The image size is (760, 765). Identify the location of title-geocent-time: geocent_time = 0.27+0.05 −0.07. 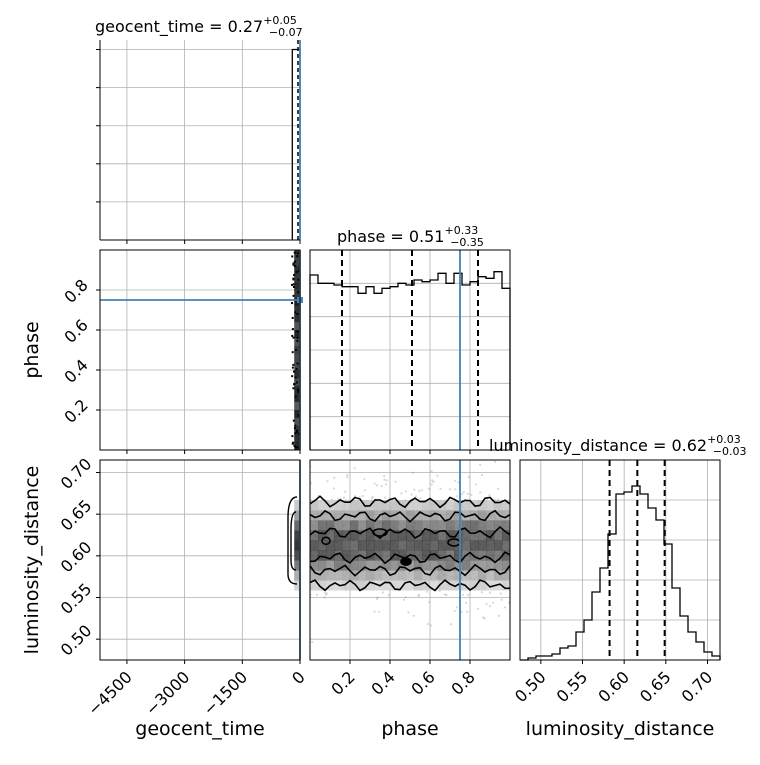
(199, 26).